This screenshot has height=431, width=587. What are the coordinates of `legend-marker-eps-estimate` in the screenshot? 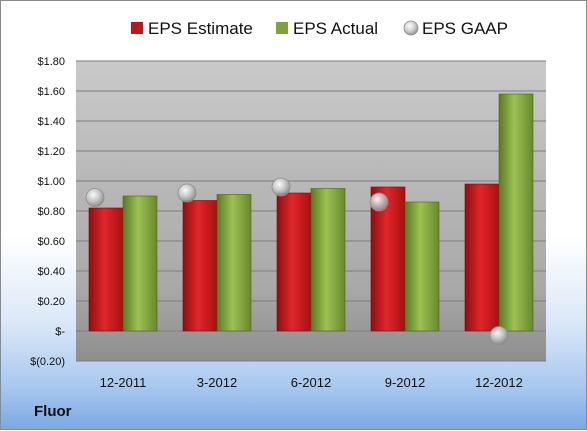 It's located at (137, 28).